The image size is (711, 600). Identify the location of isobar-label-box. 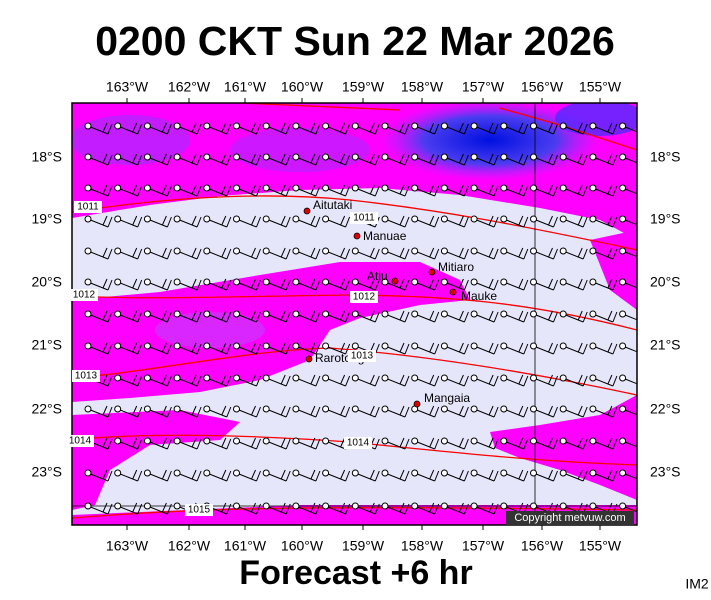
(199, 510).